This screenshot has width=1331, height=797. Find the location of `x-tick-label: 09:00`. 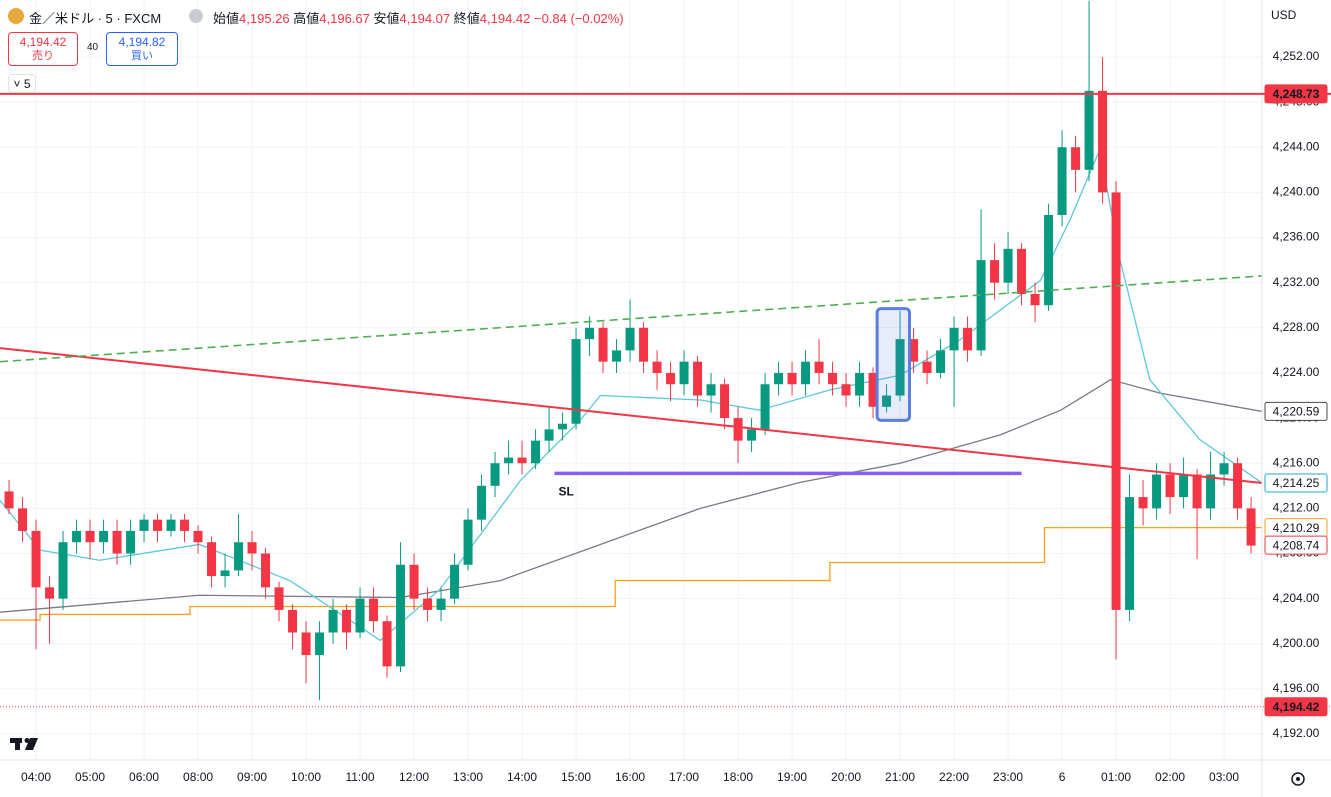

x-tick-label: 09:00 is located at coordinates (252, 777).